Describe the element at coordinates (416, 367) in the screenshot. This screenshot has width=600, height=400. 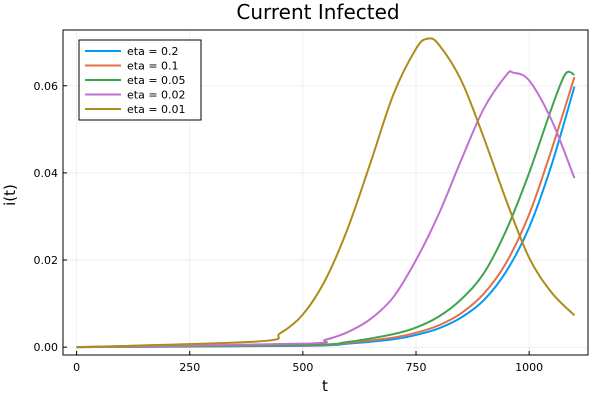
I see `x-tick-label: 750` at that location.